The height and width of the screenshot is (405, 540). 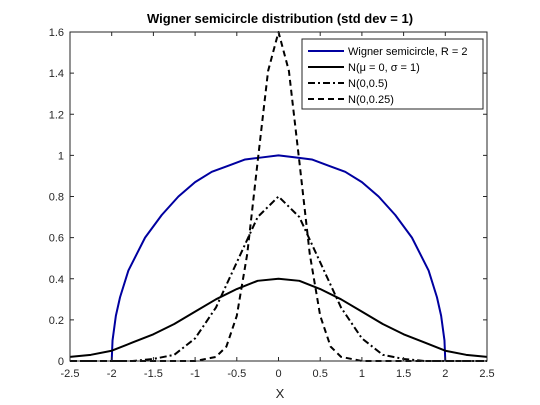 I want to click on x-tick-label: -0.5, so click(x=236, y=374).